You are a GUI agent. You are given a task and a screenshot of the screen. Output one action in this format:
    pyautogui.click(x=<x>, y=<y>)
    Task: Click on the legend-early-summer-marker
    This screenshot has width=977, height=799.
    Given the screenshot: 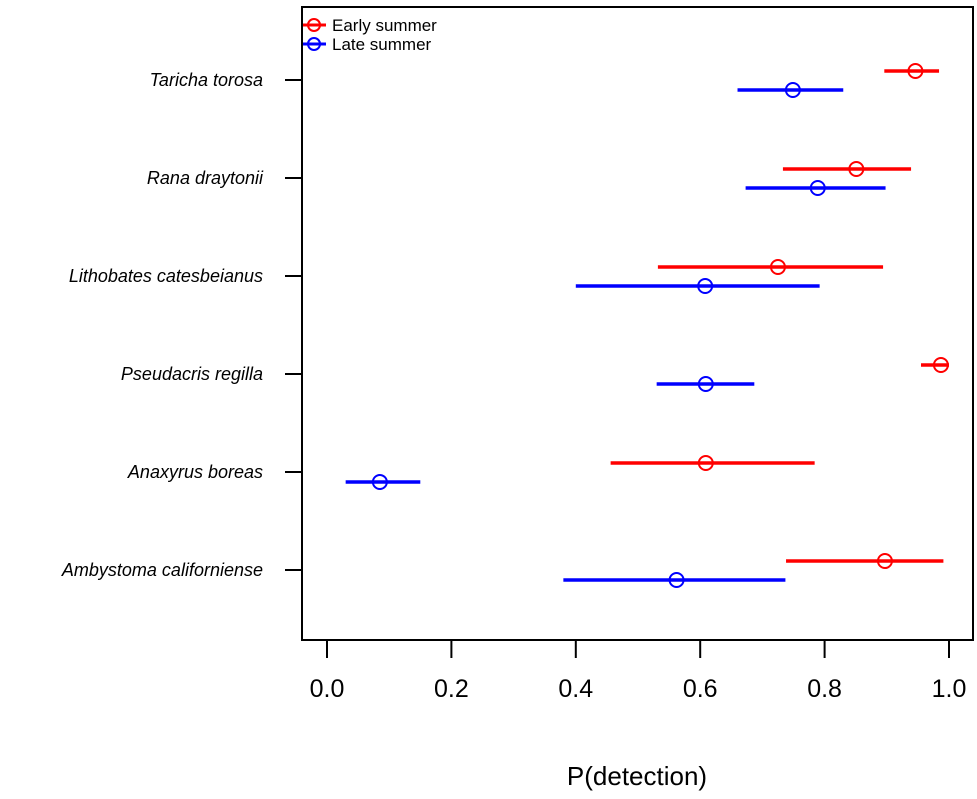 What is the action you would take?
    pyautogui.click(x=314, y=25)
    